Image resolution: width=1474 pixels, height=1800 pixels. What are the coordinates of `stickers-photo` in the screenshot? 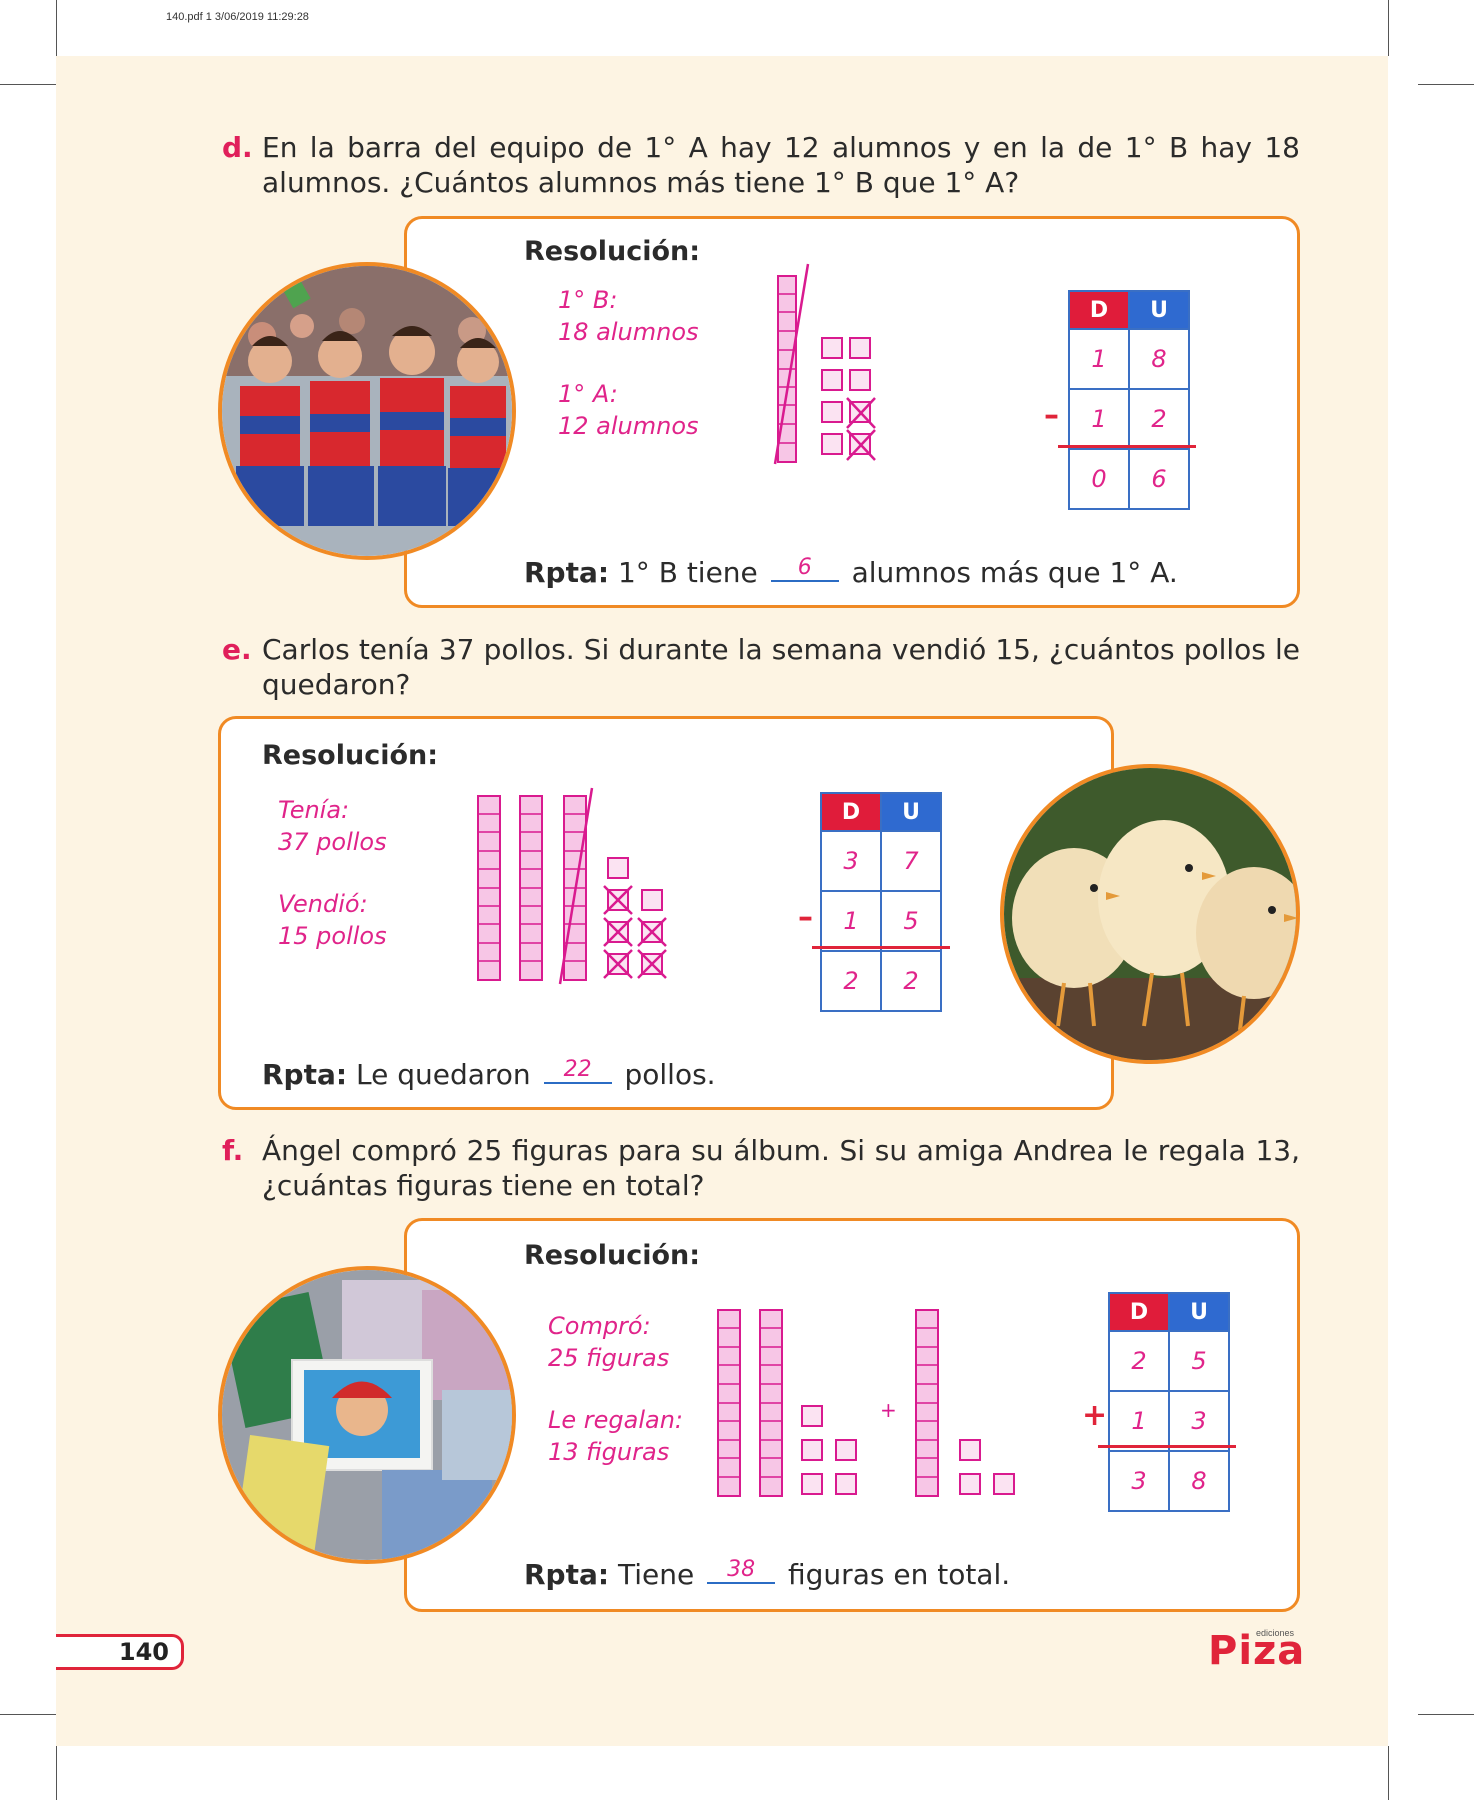 It's located at (367, 1415).